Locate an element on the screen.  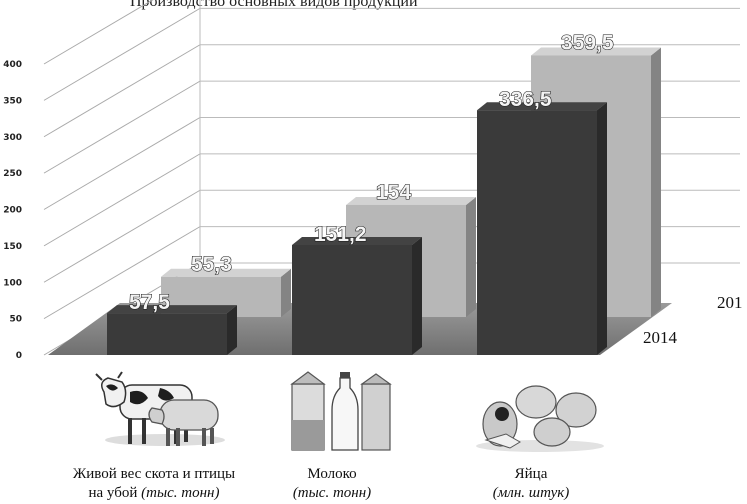
y-tick-label: 150 is located at coordinates (12, 247).